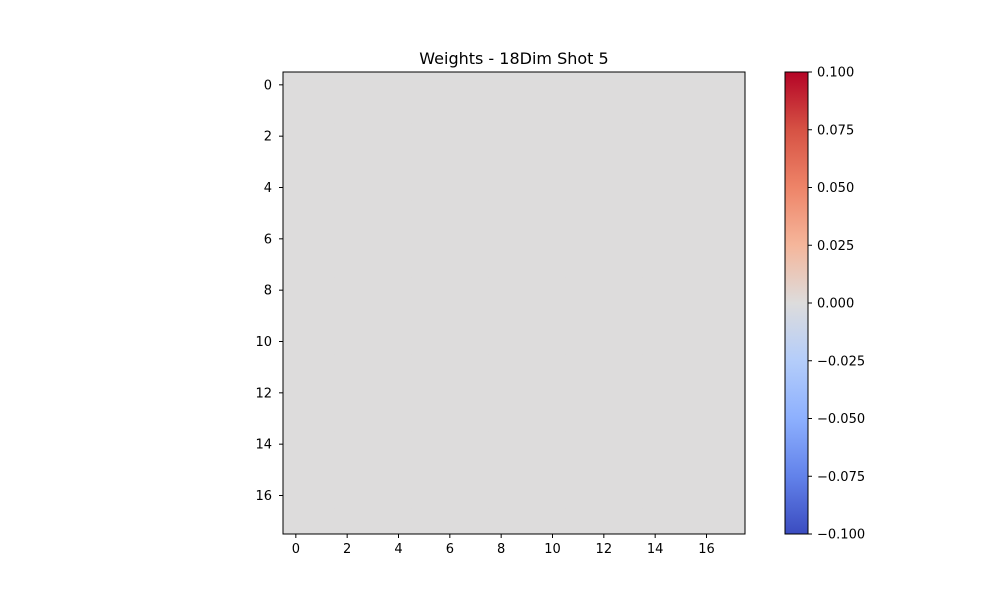 The height and width of the screenshot is (600, 1000). What do you see at coordinates (268, 137) in the screenshot?
I see `y-tick-label: 2` at bounding box center [268, 137].